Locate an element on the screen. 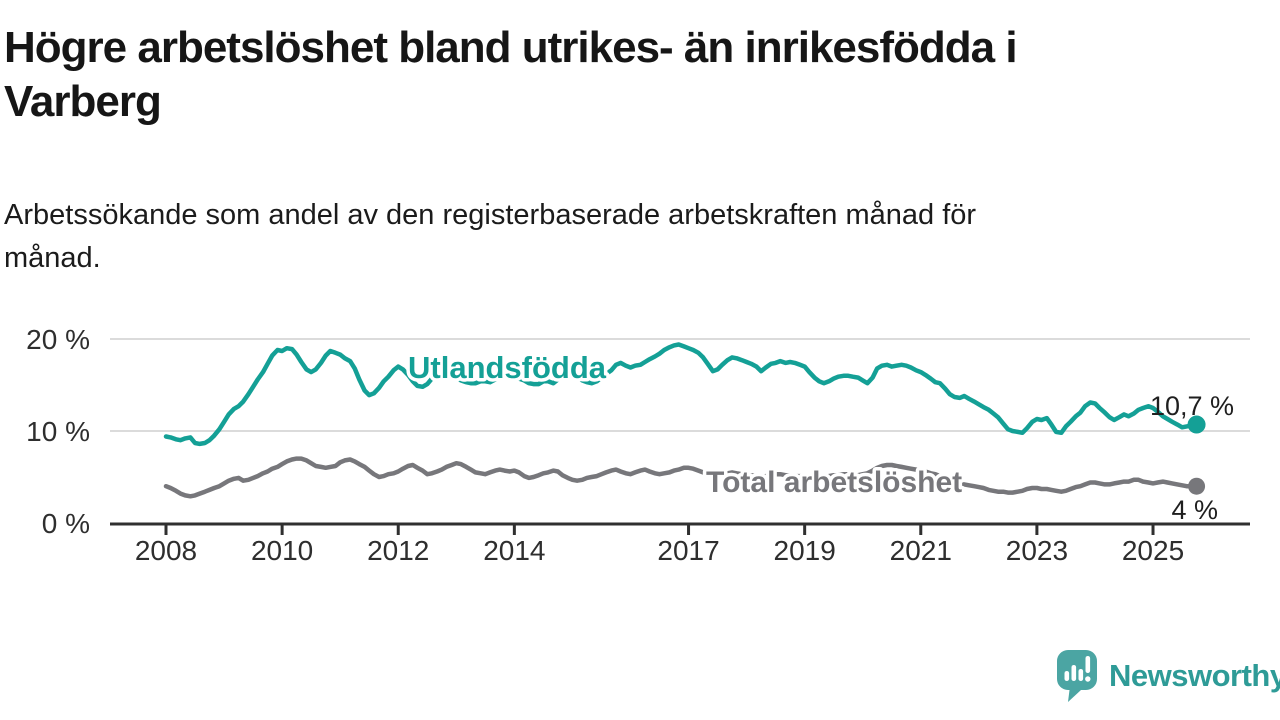 This screenshot has height=720, width=1280. x-tick-label: 2021 is located at coordinates (921, 550).